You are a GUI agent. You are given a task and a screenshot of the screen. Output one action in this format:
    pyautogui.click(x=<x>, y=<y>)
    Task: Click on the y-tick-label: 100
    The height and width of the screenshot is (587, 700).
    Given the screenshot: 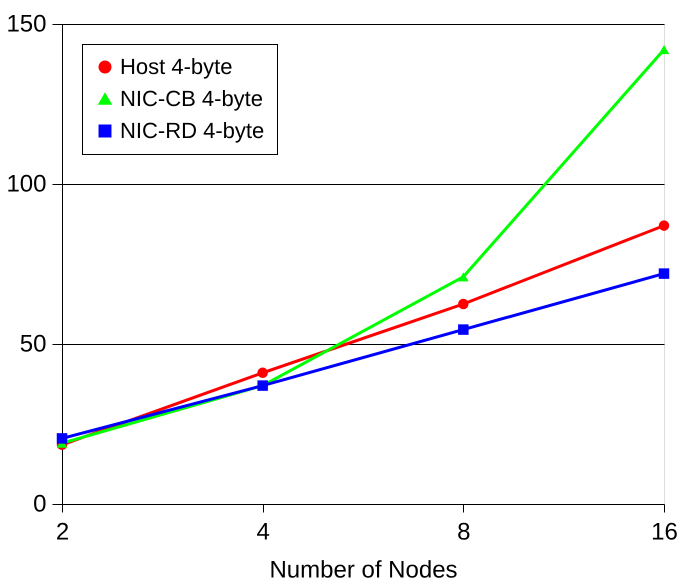 What is the action you would take?
    pyautogui.click(x=26, y=184)
    